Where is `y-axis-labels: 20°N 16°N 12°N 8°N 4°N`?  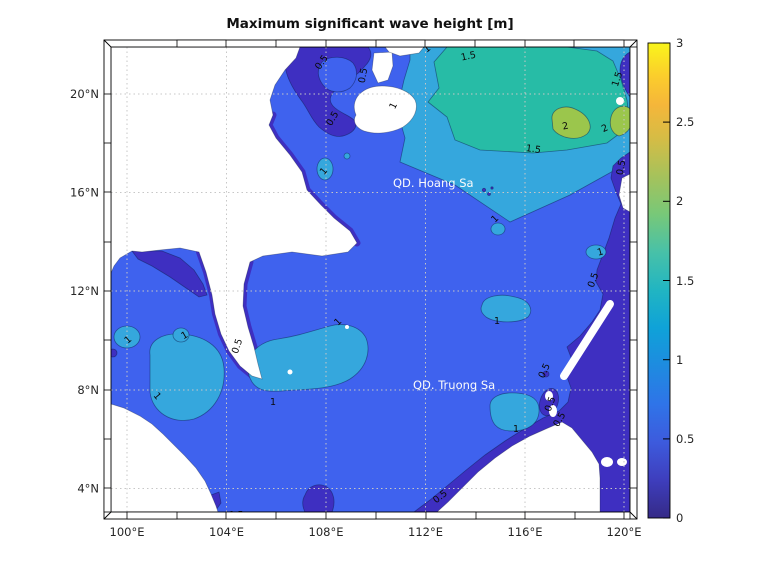
y-axis-labels: 20°N 16°N 12°N 8°N 4°N is located at coordinates (84, 291).